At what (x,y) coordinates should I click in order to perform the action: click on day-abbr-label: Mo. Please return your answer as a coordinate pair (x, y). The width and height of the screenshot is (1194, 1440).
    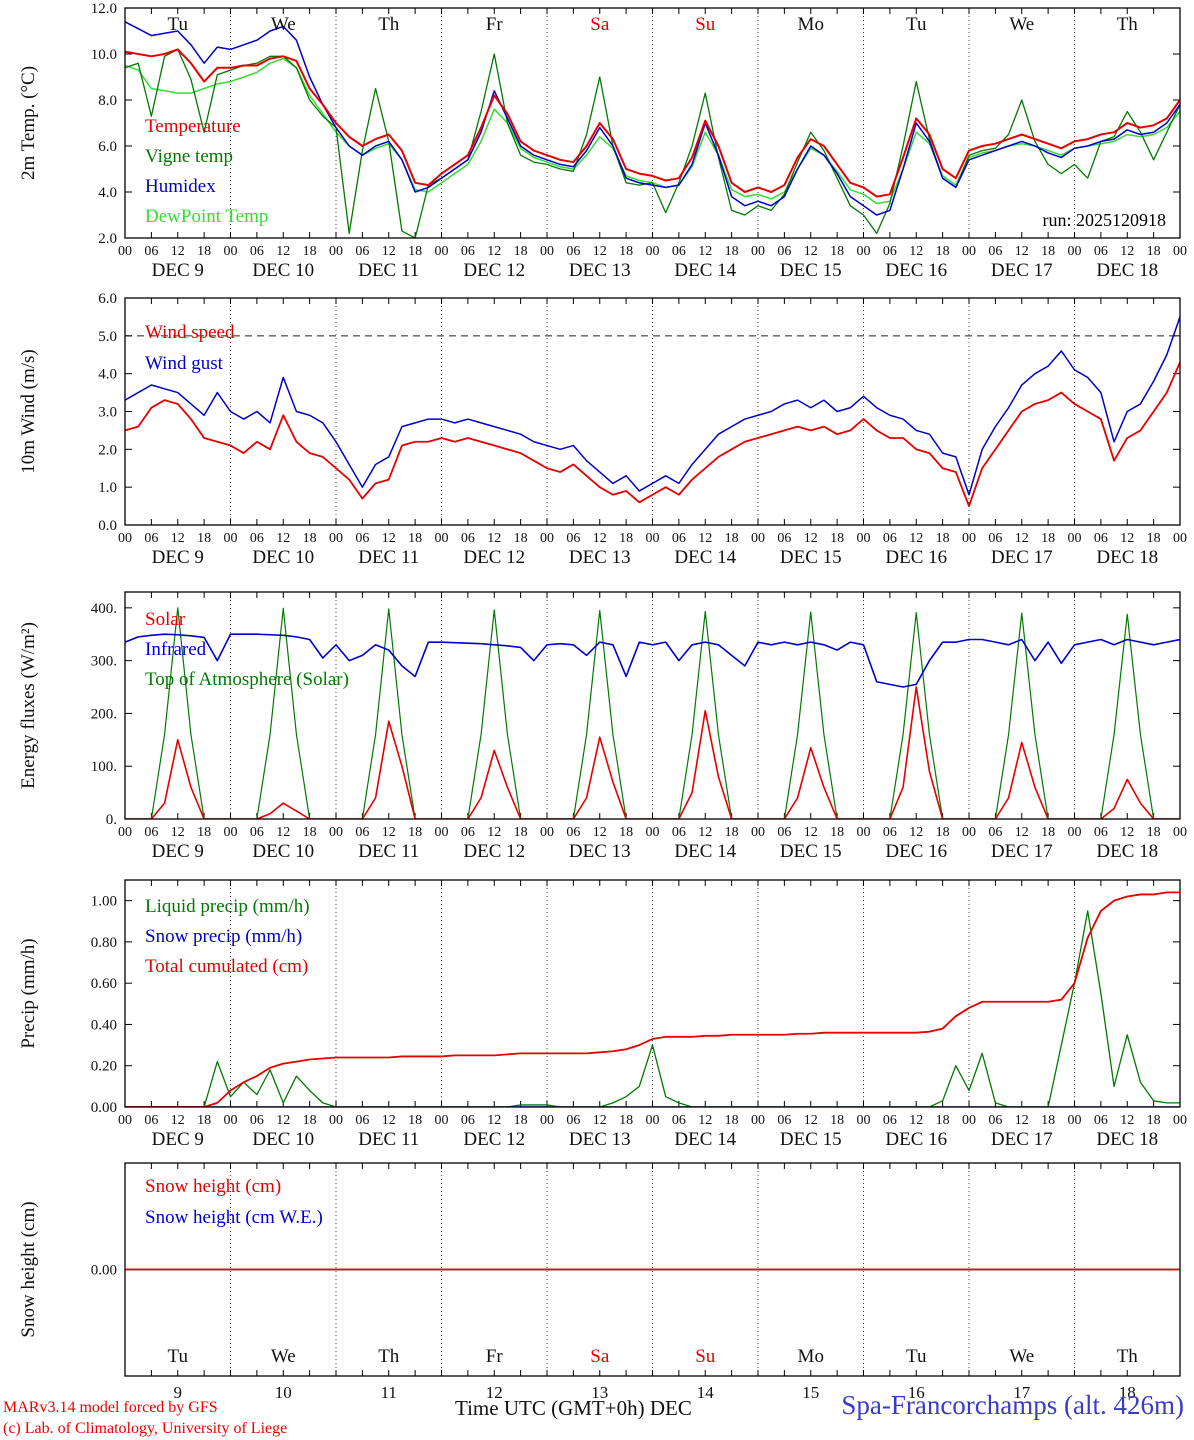
    Looking at the image, I should click on (811, 1356).